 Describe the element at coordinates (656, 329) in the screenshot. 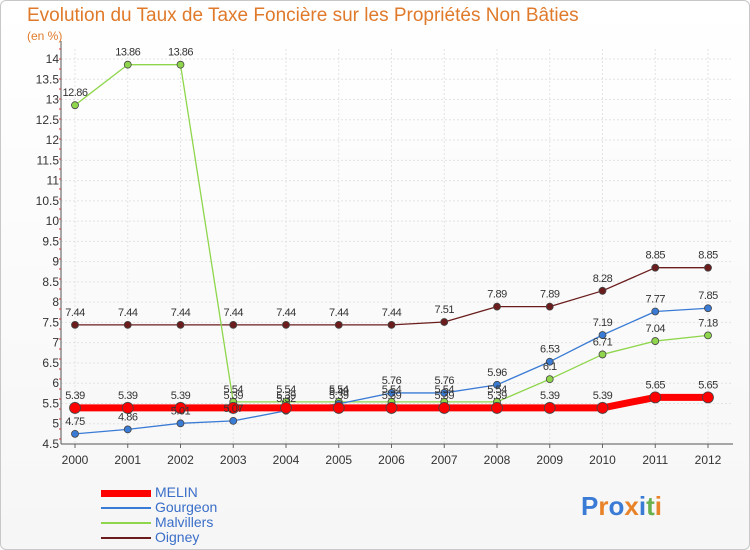

I see `data-label-malvillers: 7.04` at that location.